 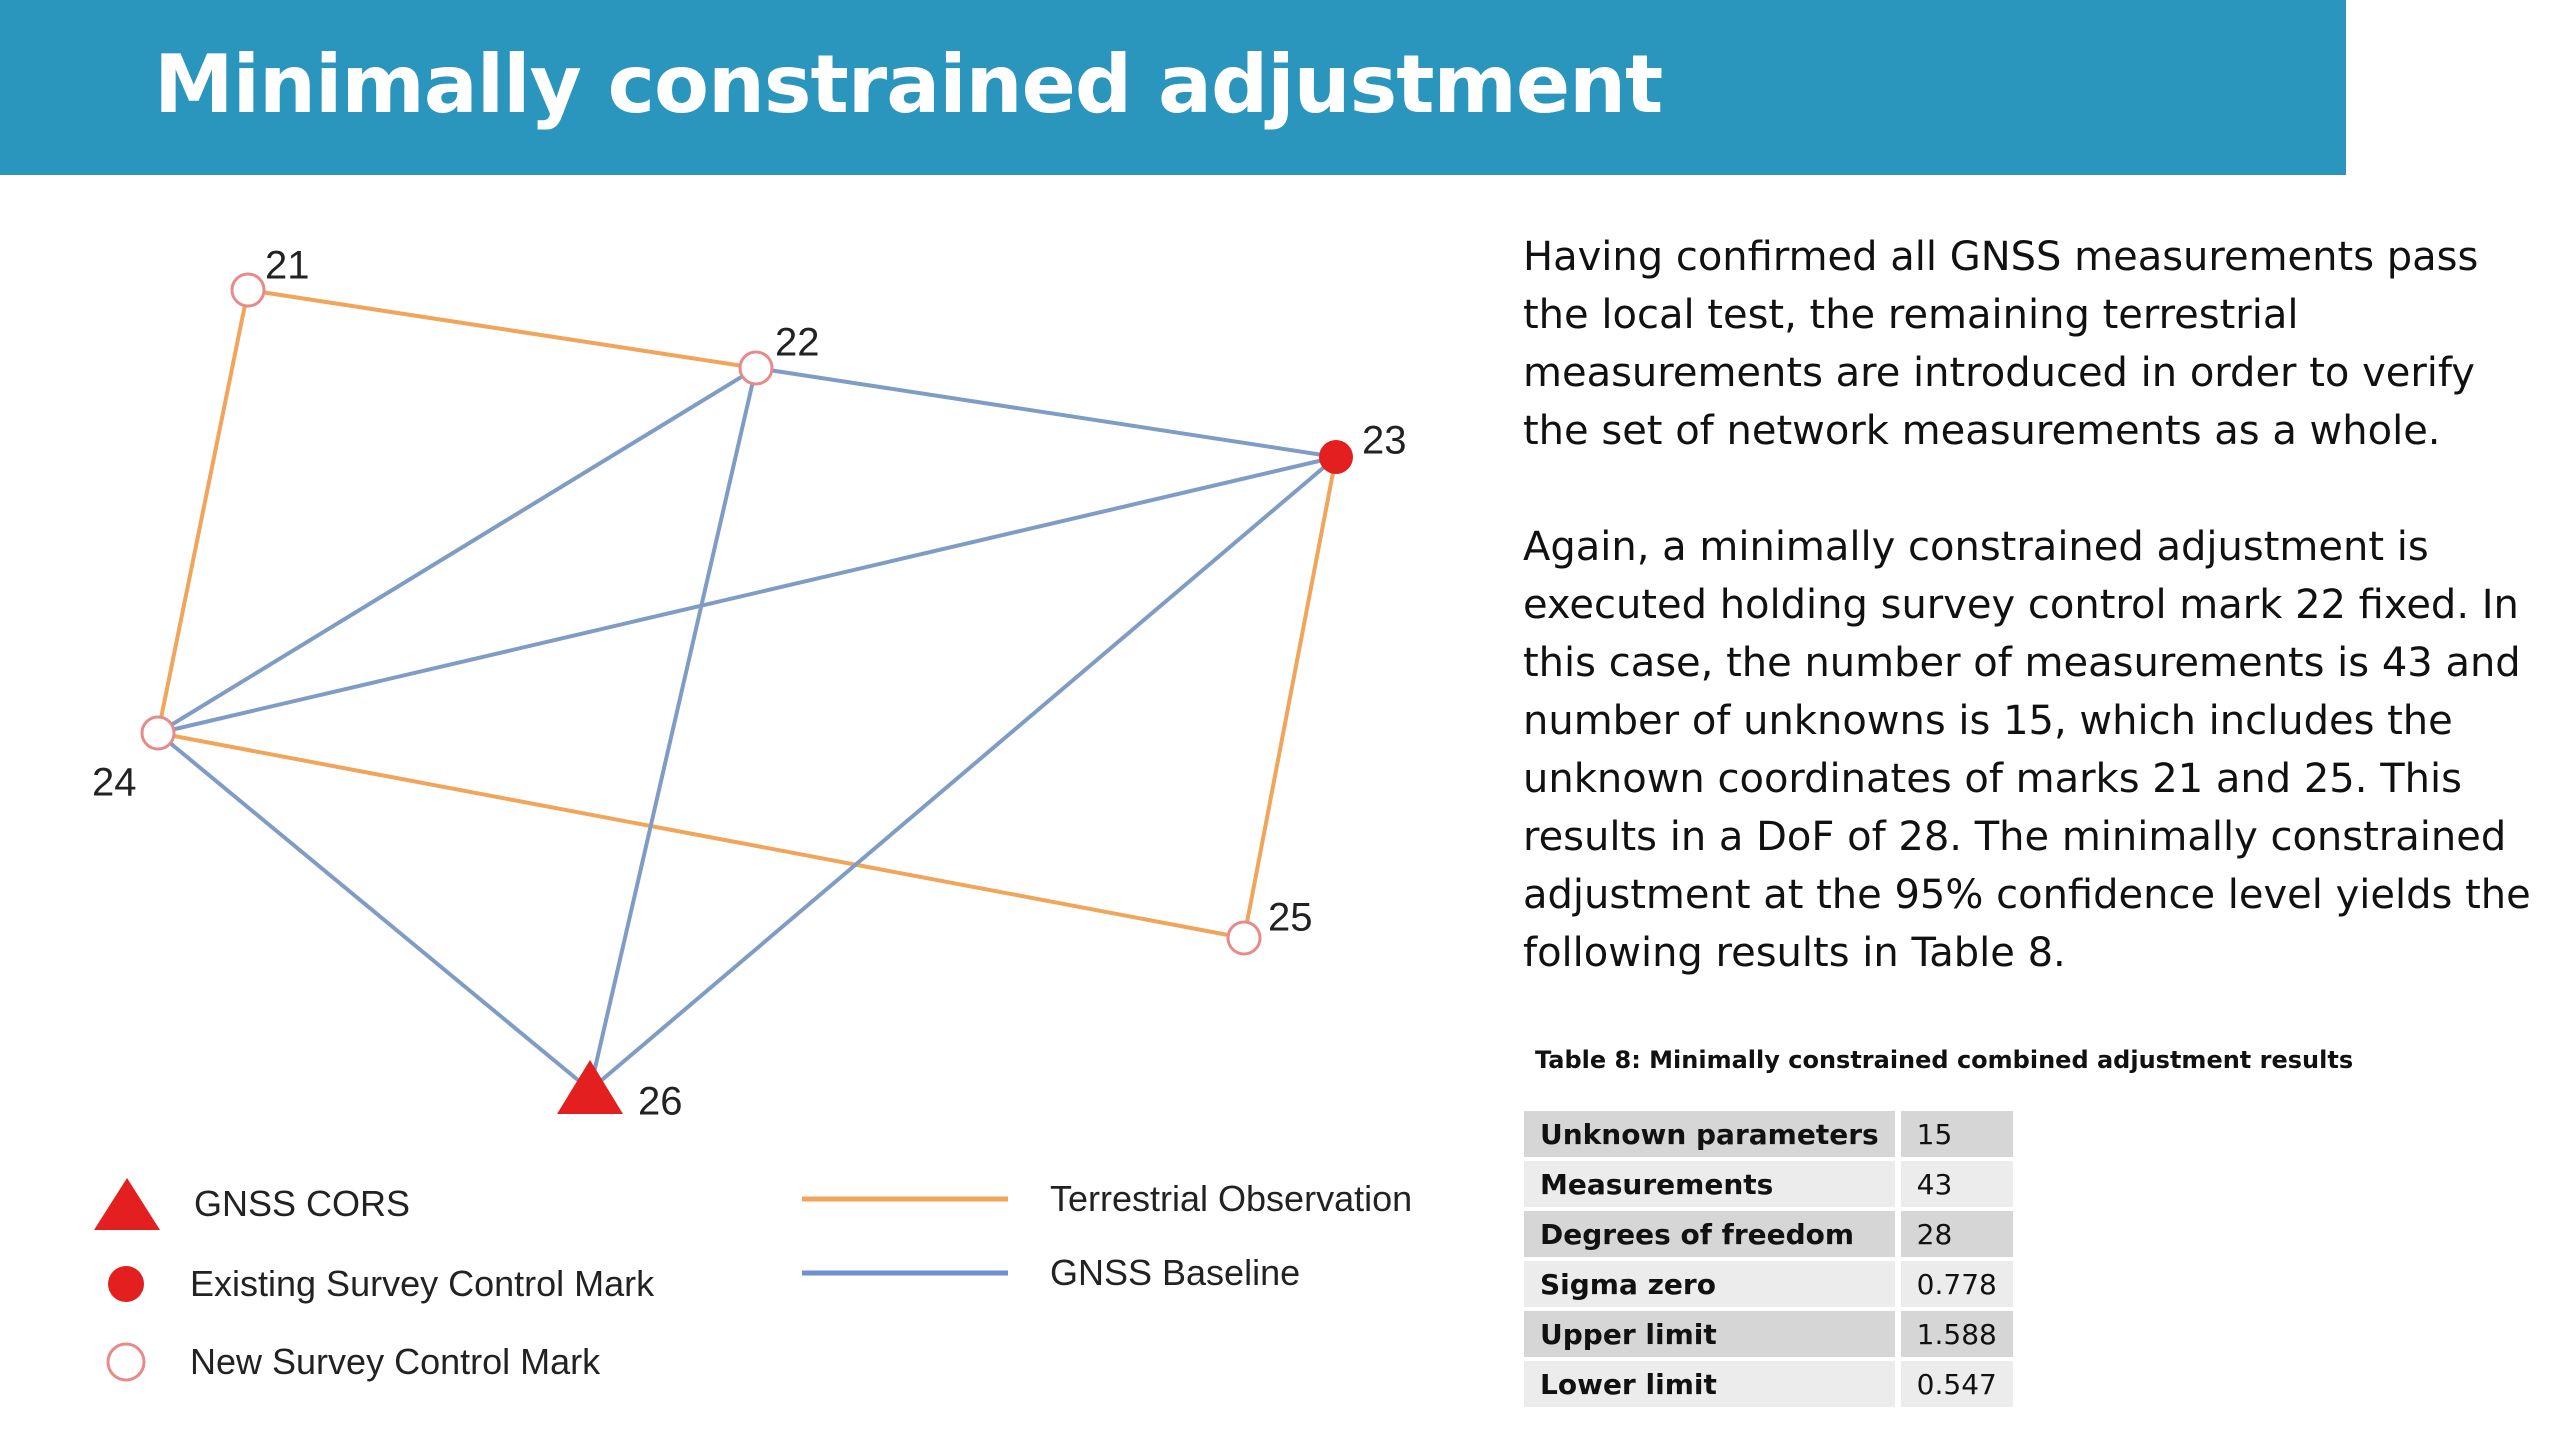 I want to click on table-row: Unknown parameters 15, so click(x=1768, y=1134).